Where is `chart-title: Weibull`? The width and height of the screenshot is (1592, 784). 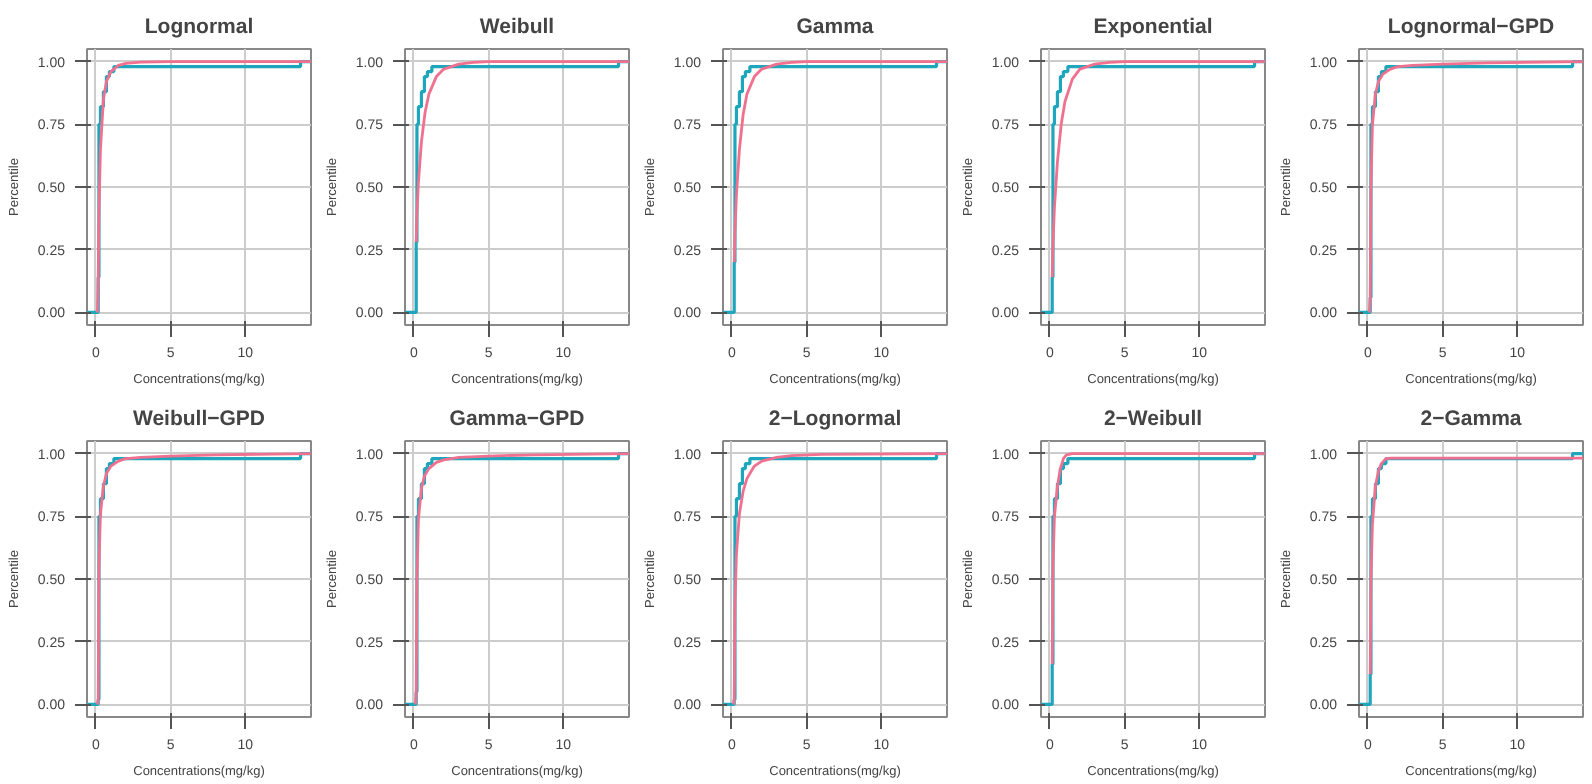 chart-title: Weibull is located at coordinates (517, 27).